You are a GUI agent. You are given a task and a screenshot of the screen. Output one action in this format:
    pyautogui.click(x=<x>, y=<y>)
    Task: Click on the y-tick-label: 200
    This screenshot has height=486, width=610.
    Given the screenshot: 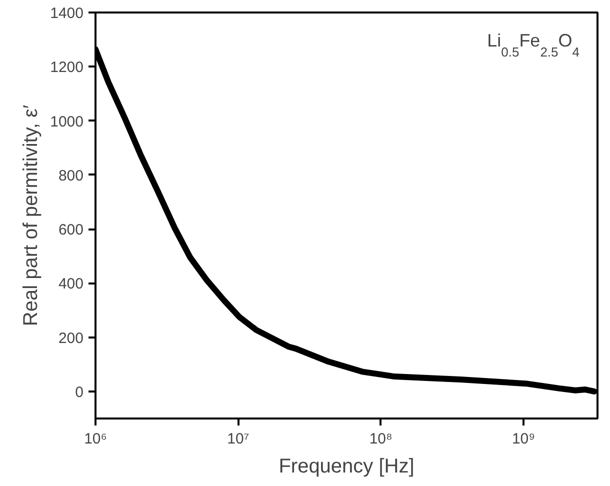 What is the action you would take?
    pyautogui.click(x=71, y=338)
    